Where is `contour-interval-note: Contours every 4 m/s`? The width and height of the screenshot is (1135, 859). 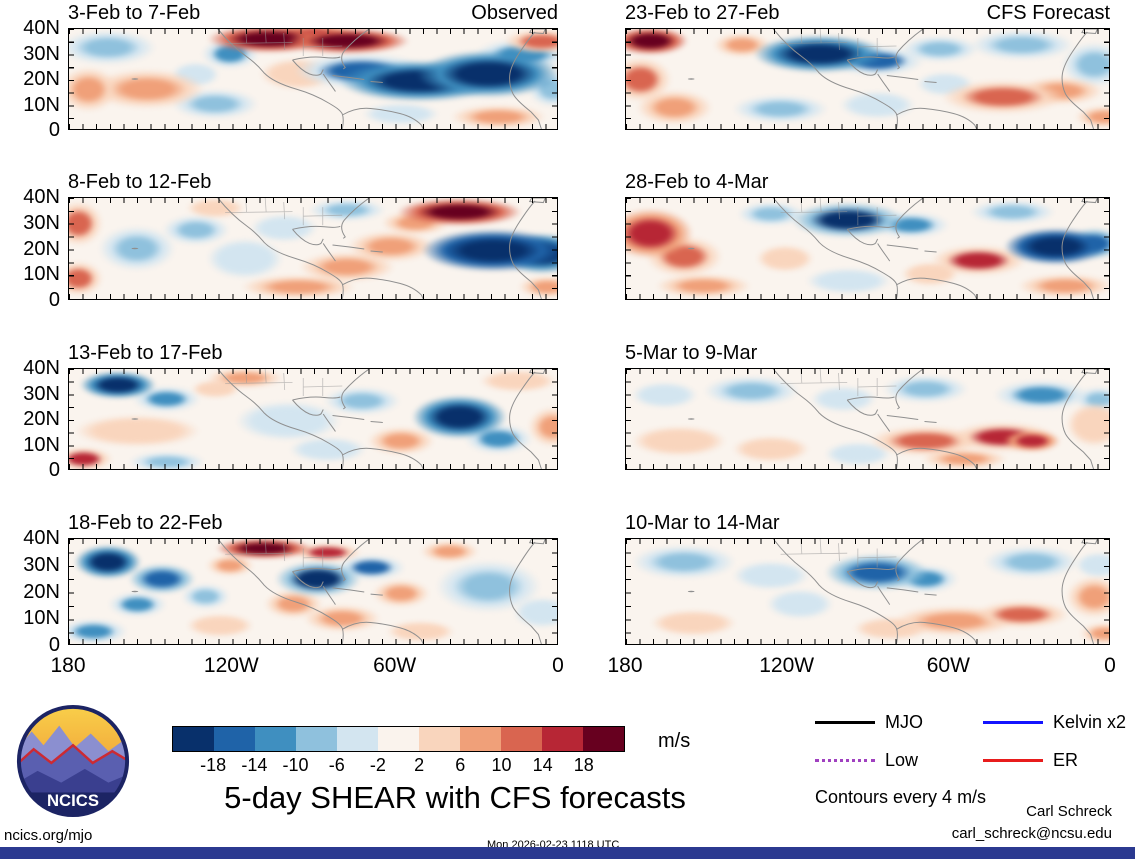 contour-interval-note: Contours every 4 m/s is located at coordinates (901, 797).